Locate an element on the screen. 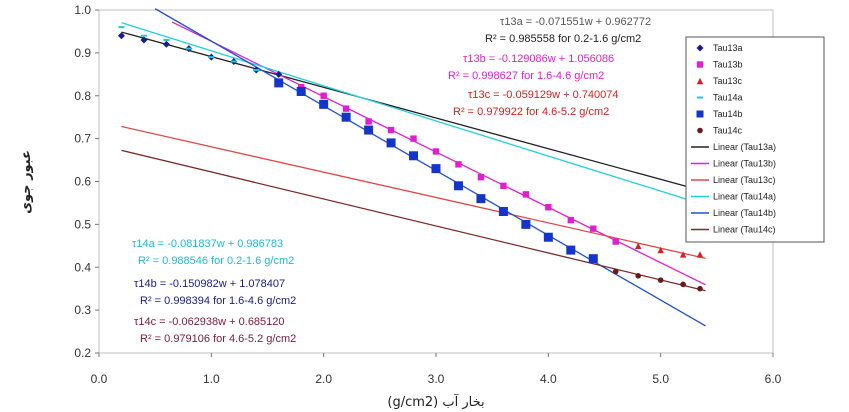  y-tick-label: 0.3 is located at coordinates (82, 310).